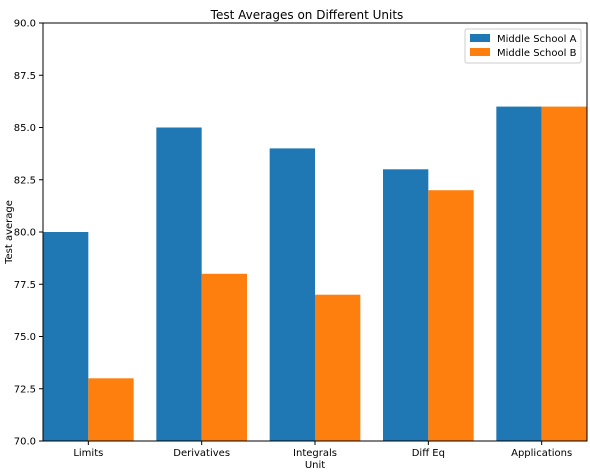 This screenshot has width=590, height=474. What do you see at coordinates (224, 357) in the screenshot?
I see `bar-b-derivatives` at bounding box center [224, 357].